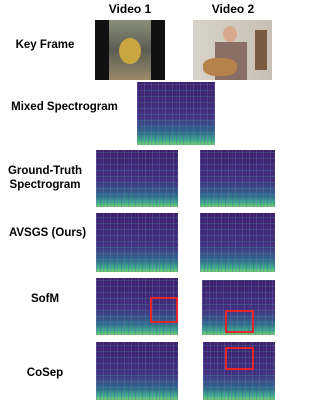 The width and height of the screenshot is (320, 404). Describe the element at coordinates (233, 9) in the screenshot. I see `column-header: Video 2` at that location.